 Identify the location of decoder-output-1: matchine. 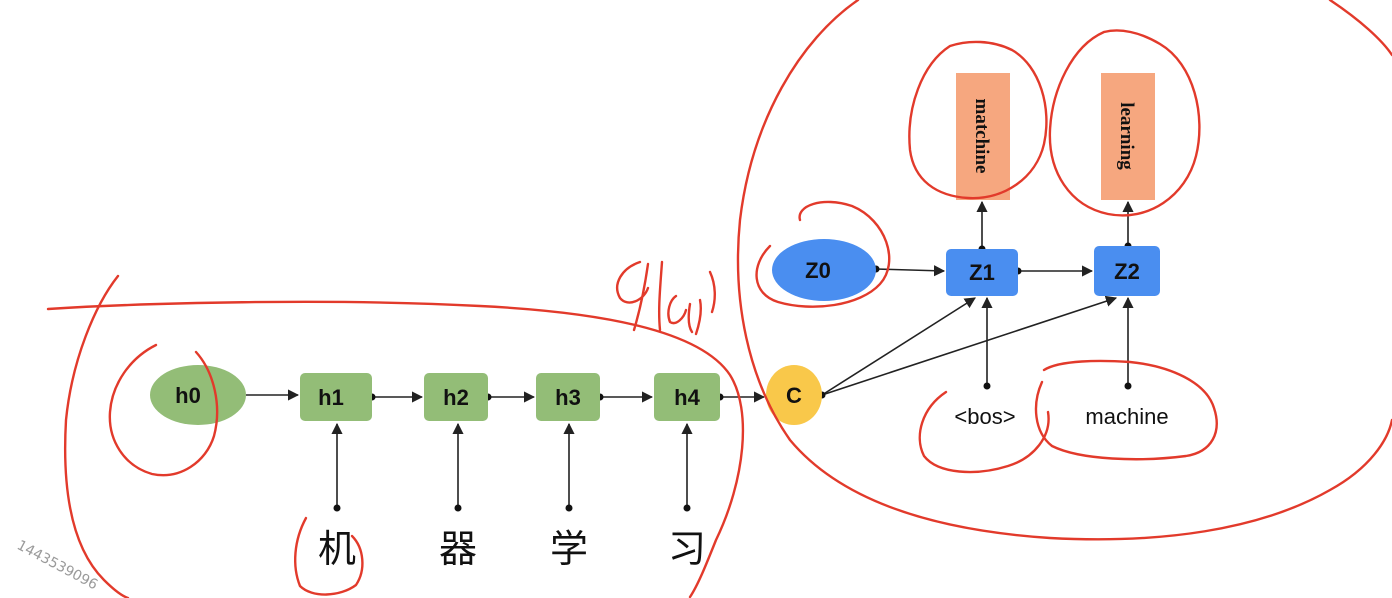
(983, 136).